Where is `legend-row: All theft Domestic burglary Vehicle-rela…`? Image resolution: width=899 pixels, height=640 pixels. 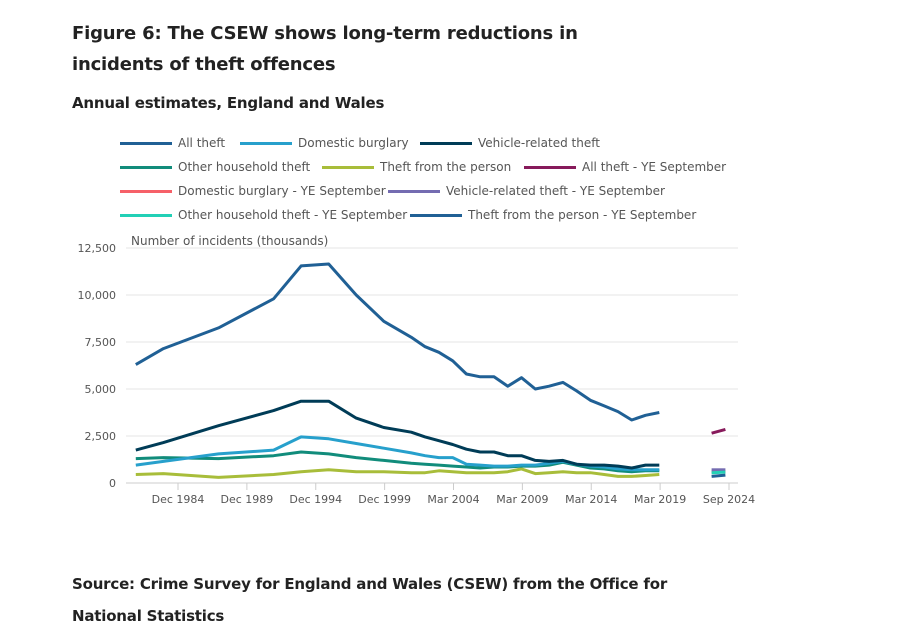 legend-row: All theft Domestic burglary Vehicle-rela… is located at coordinates (440, 145).